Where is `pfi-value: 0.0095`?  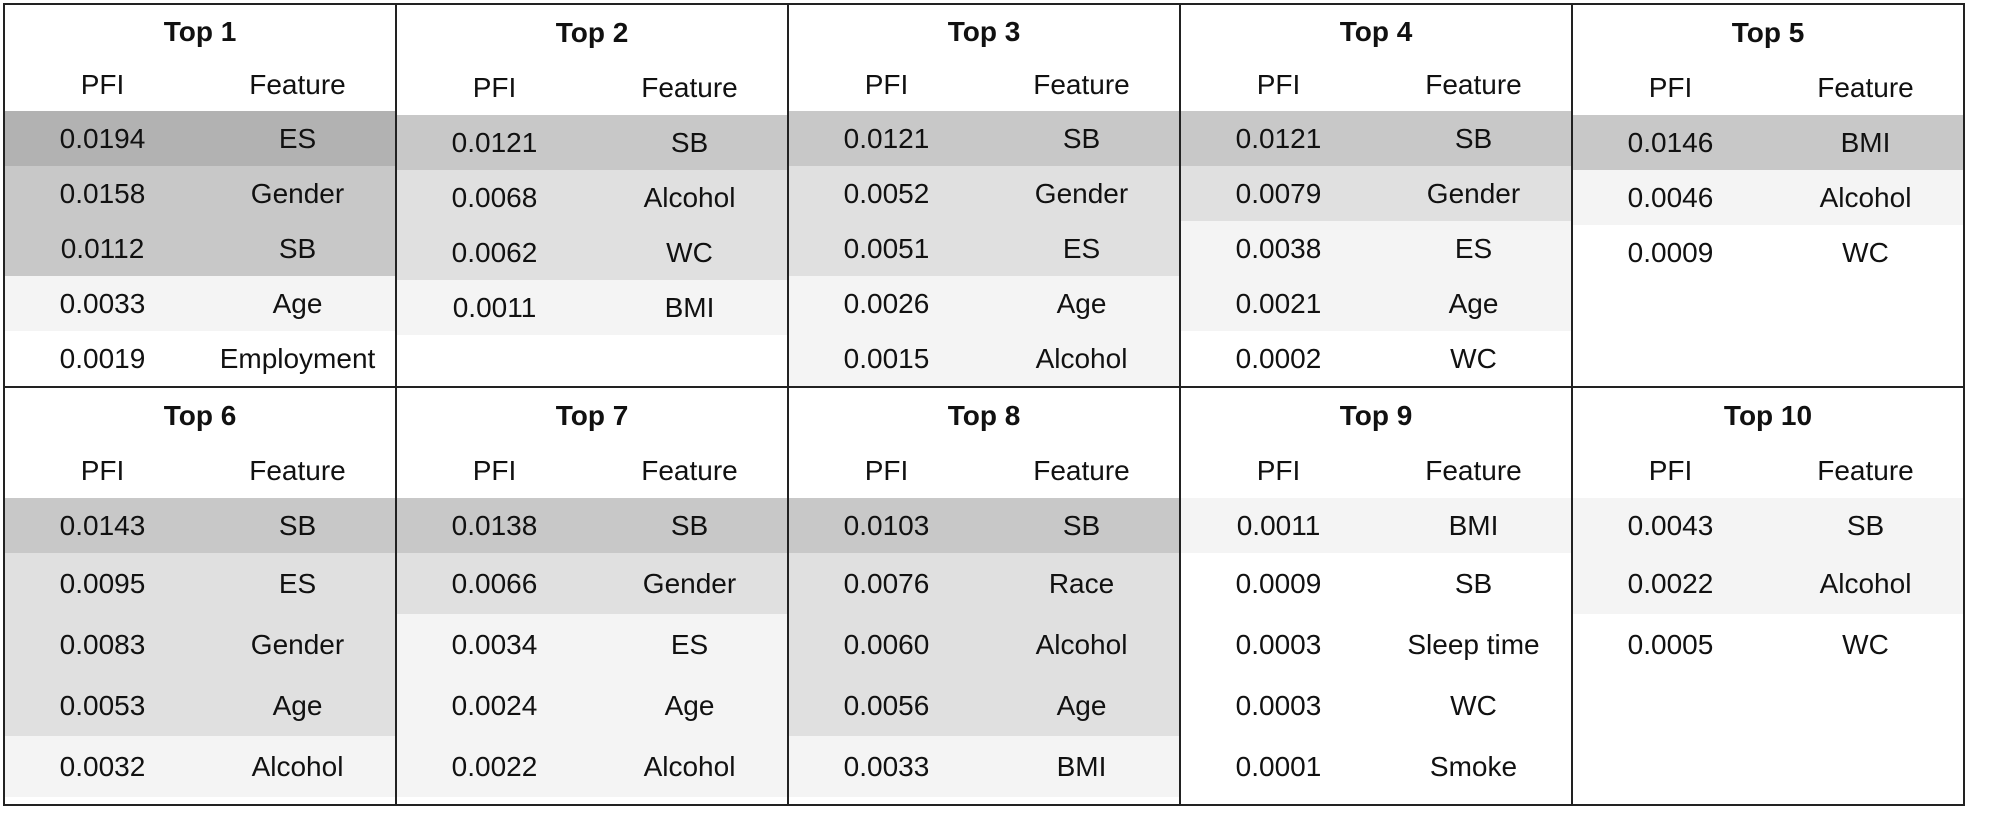
pfi-value: 0.0095 is located at coordinates (102, 583).